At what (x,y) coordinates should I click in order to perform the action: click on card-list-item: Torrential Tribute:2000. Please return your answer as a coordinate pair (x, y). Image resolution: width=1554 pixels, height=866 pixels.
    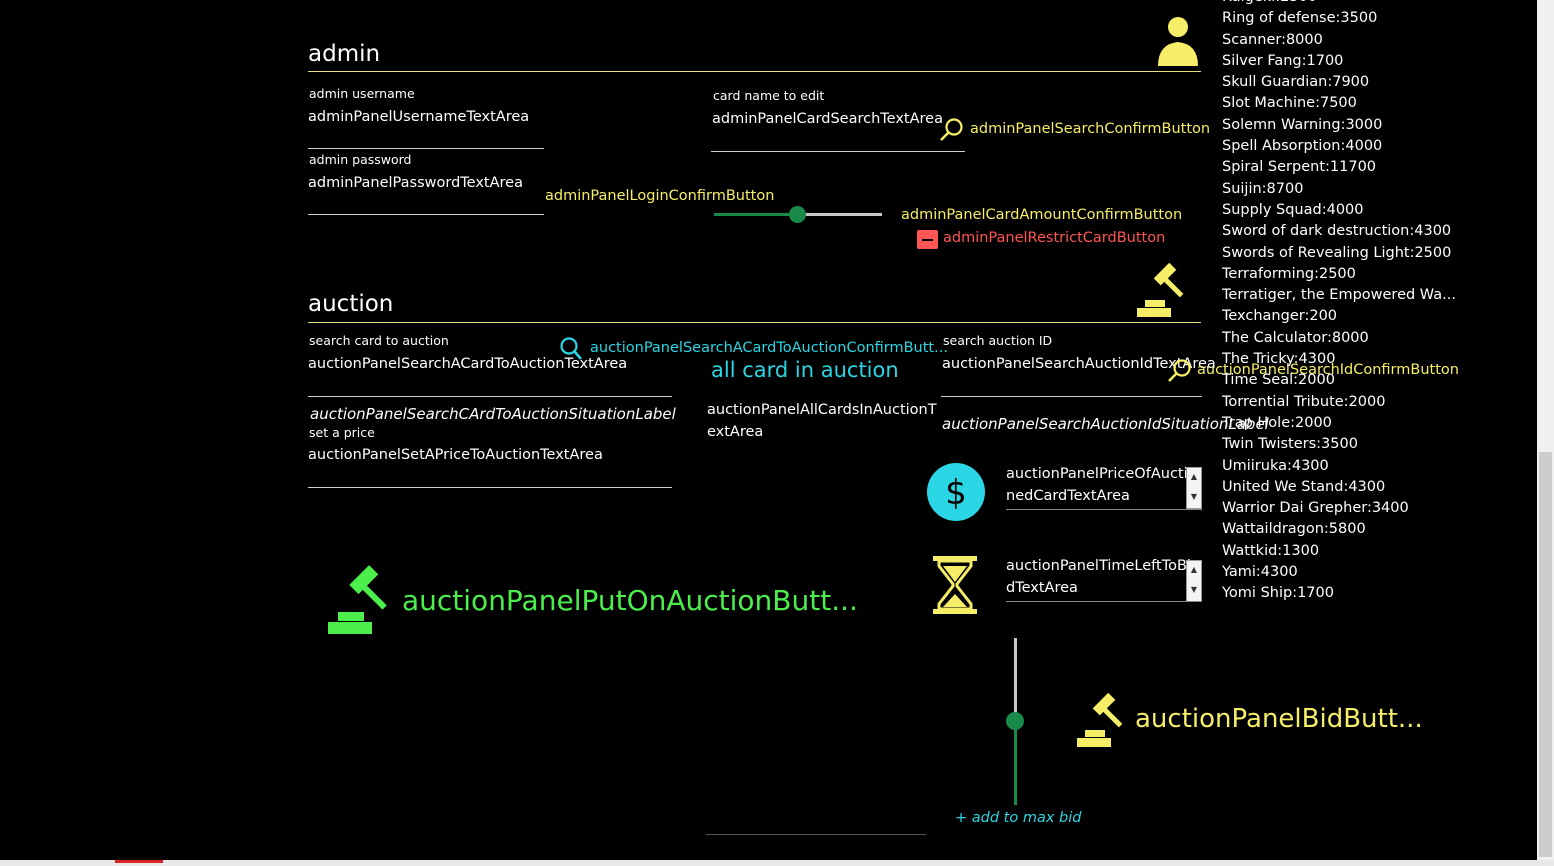
    Looking at the image, I should click on (1304, 401).